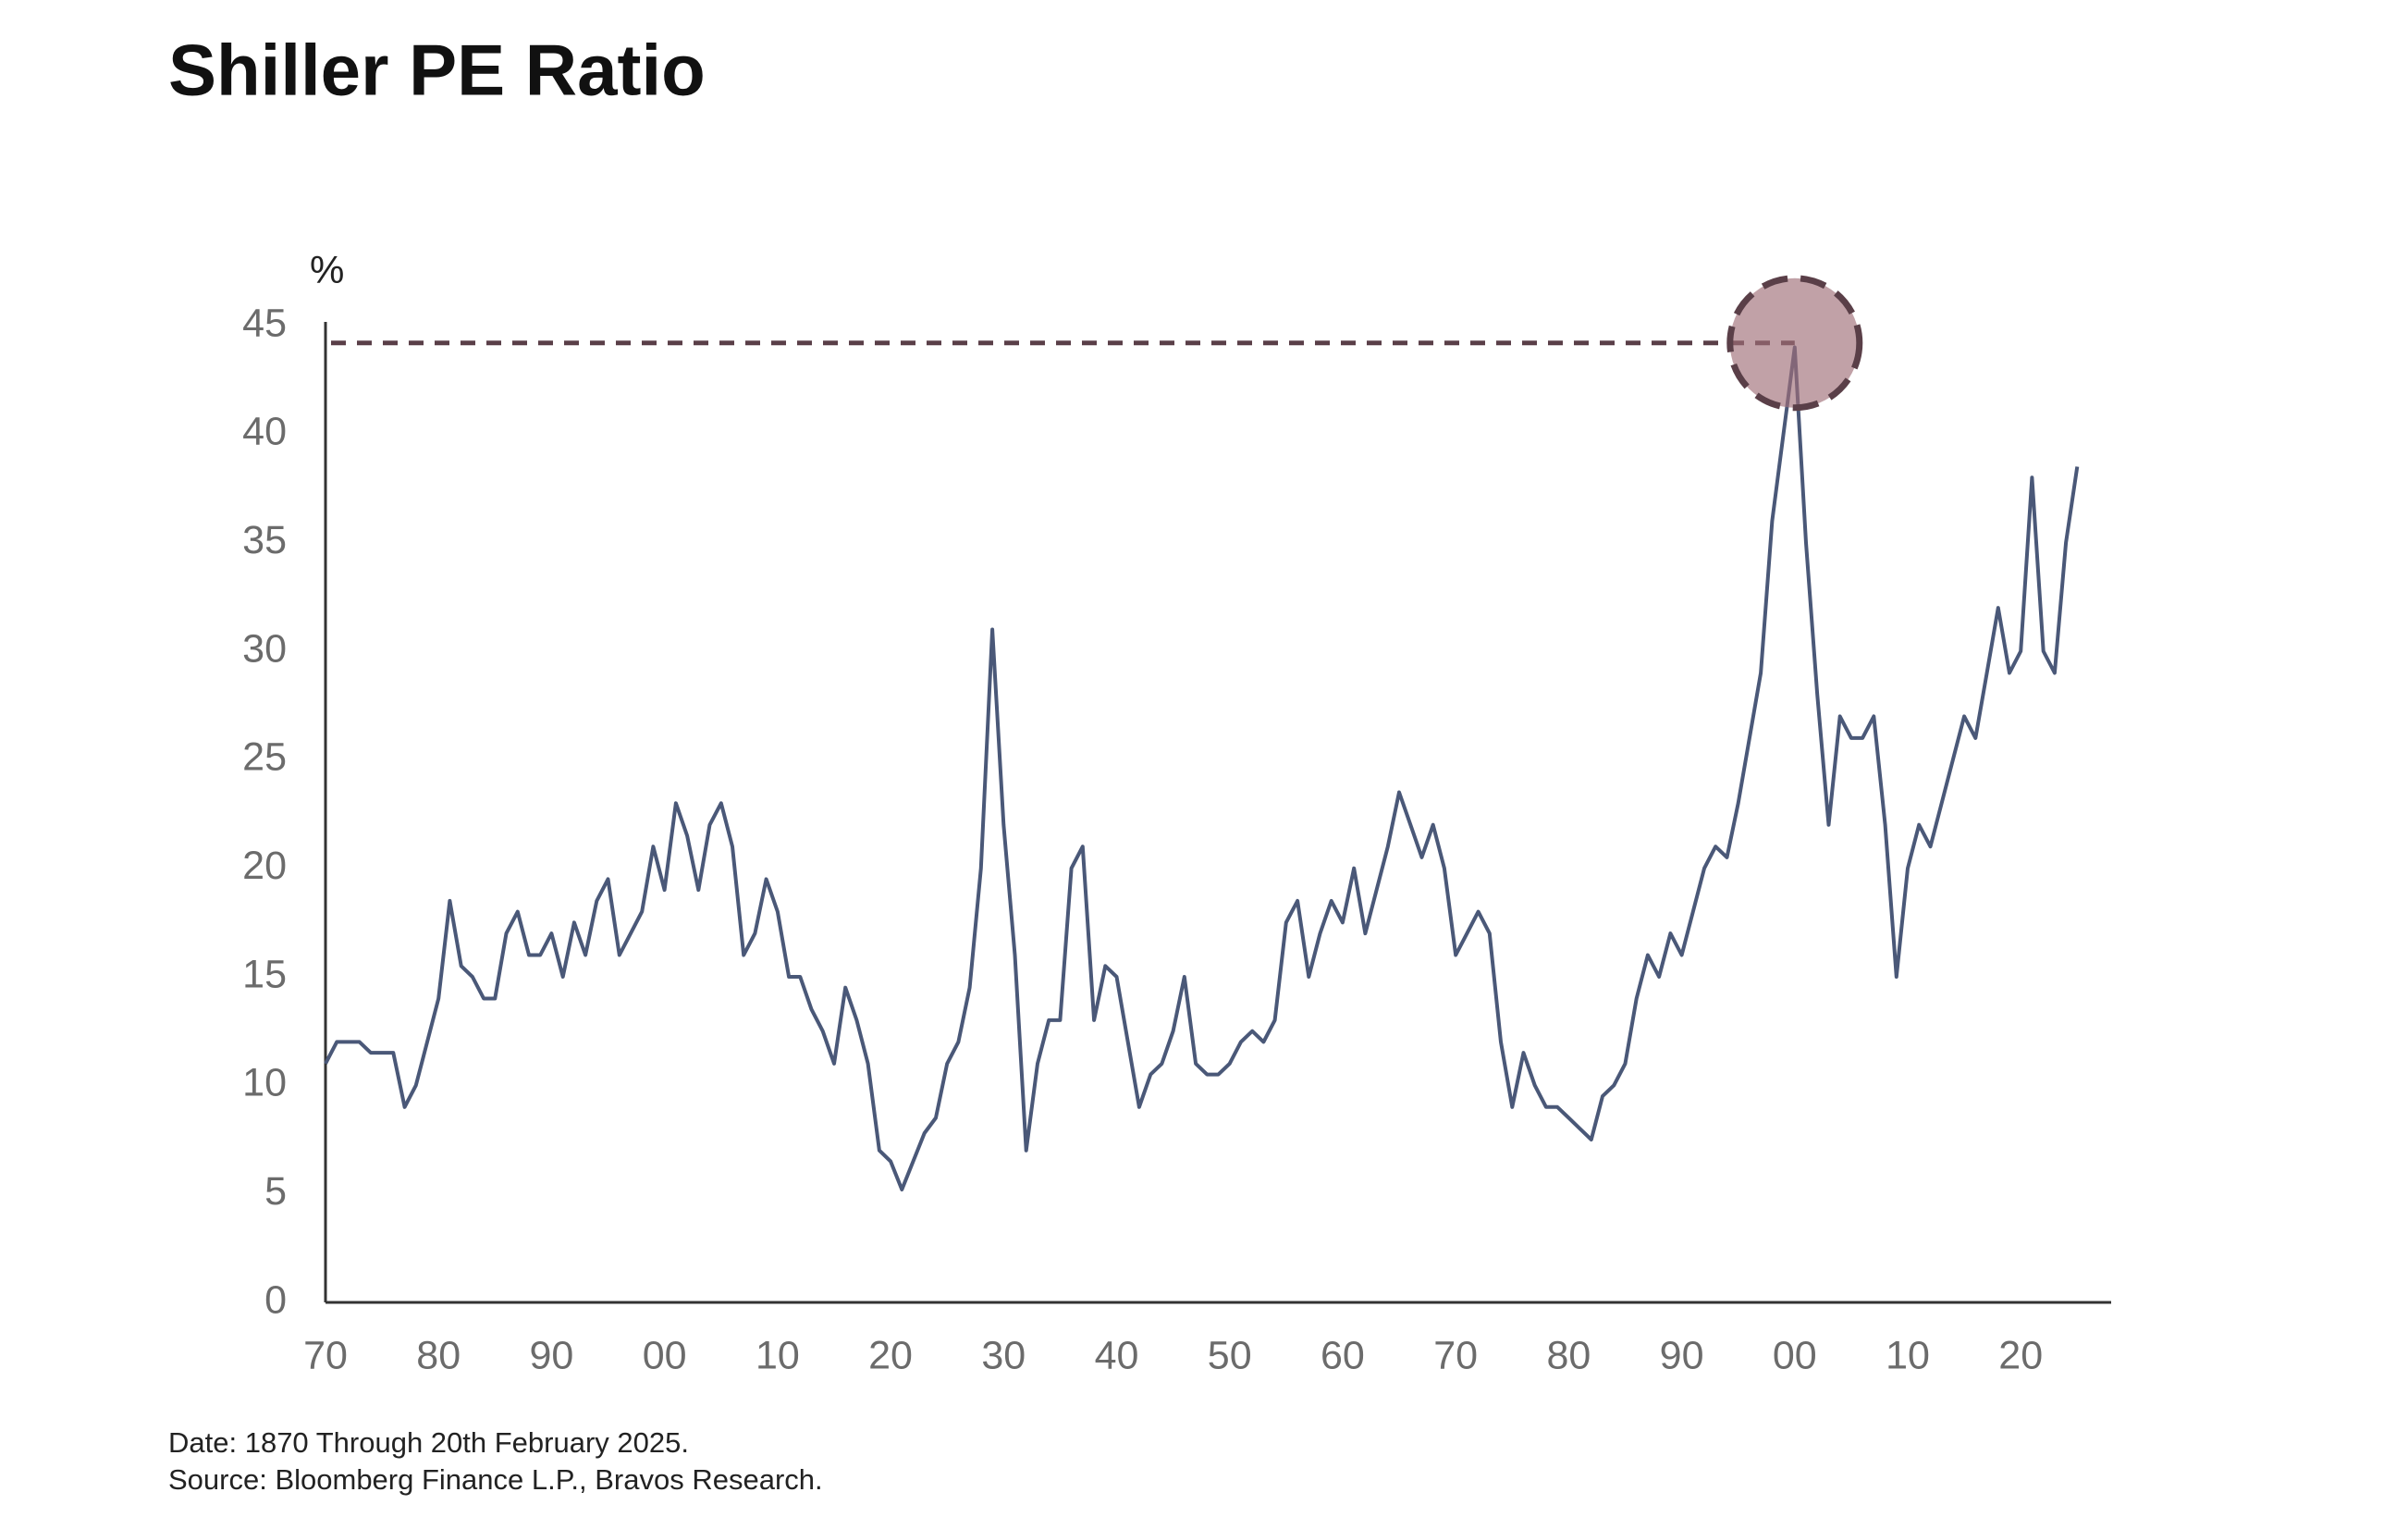  What do you see at coordinates (428, 1443) in the screenshot?
I see `note: Date: 1870 Through 20th February 2025.` at bounding box center [428, 1443].